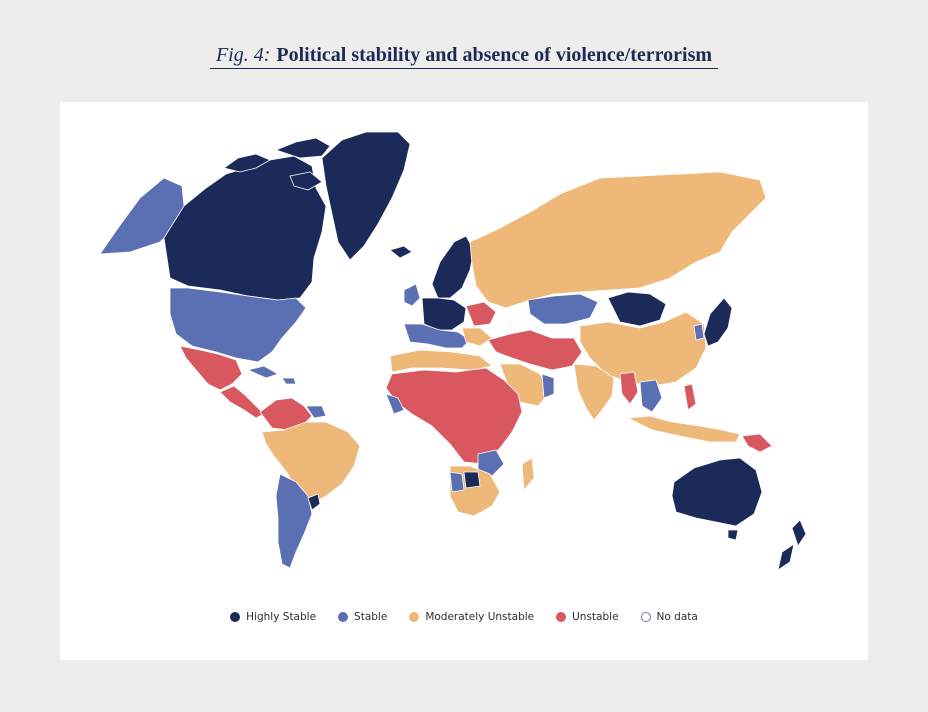 The width and height of the screenshot is (928, 712). Describe the element at coordinates (412, 295) in the screenshot. I see `region-uk-ireland` at that location.